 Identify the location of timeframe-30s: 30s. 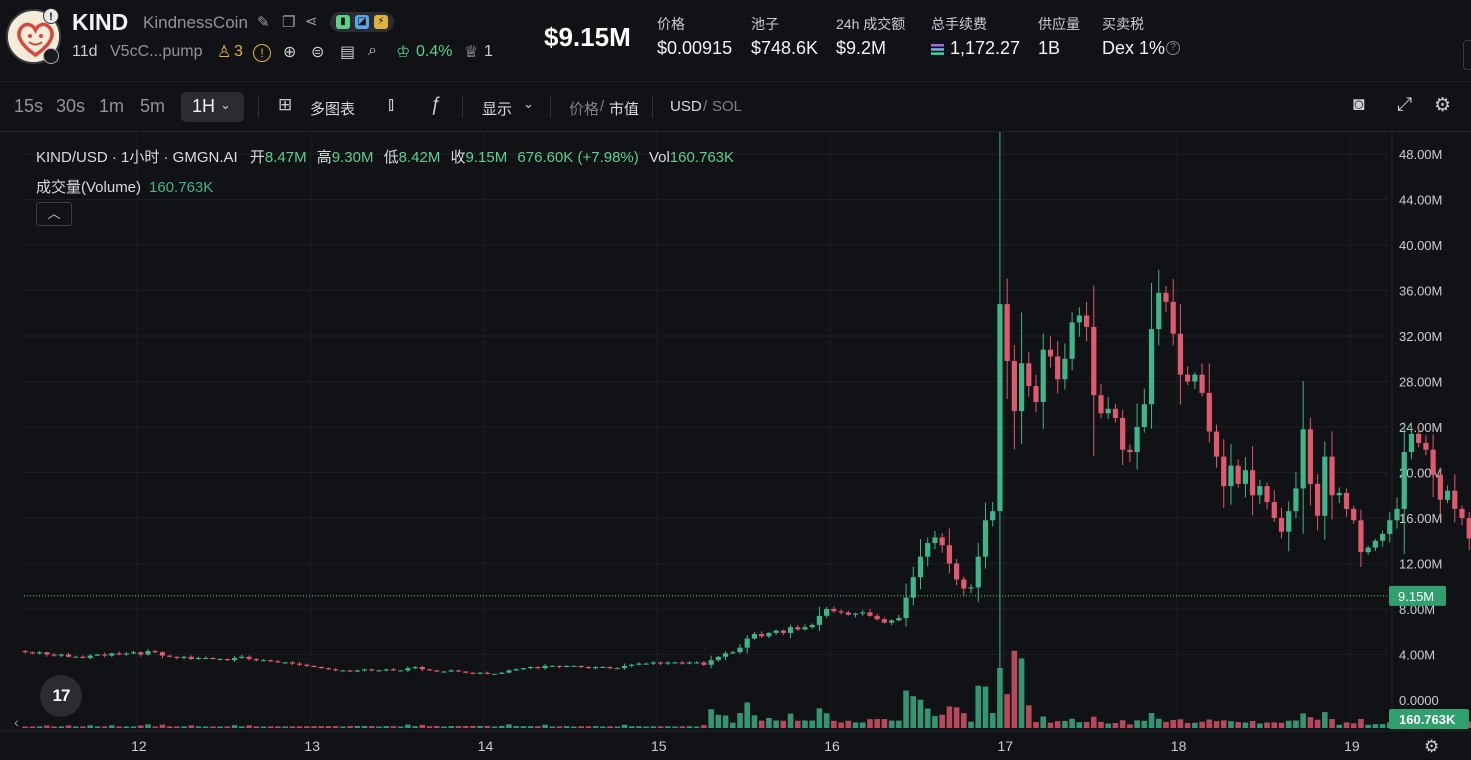
(71, 106).